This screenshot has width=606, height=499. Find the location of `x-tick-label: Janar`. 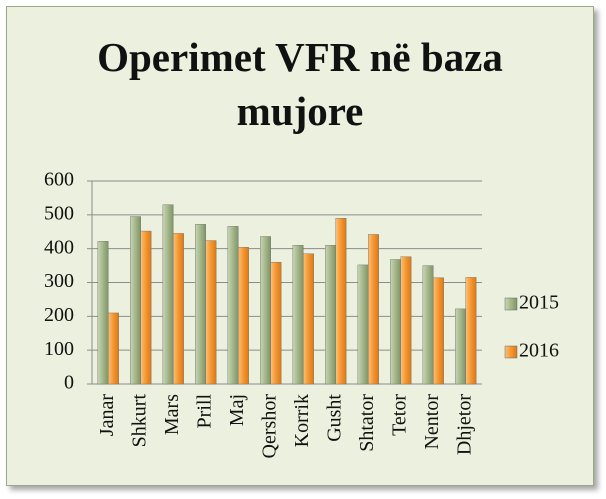

x-tick-label: Janar is located at coordinates (107, 415).